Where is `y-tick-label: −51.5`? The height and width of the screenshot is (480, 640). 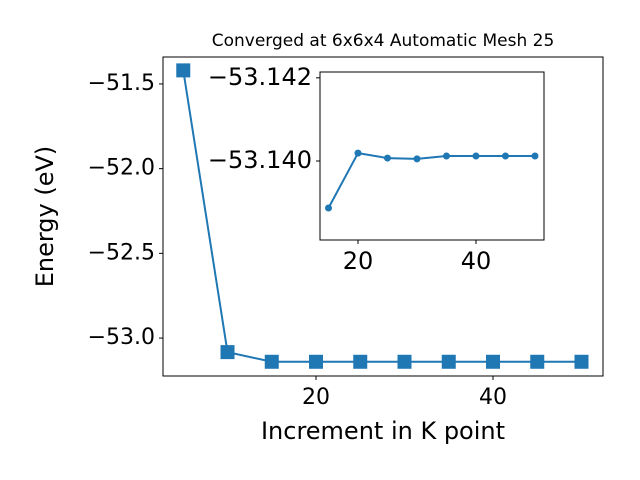 y-tick-label: −51.5 is located at coordinates (121, 83).